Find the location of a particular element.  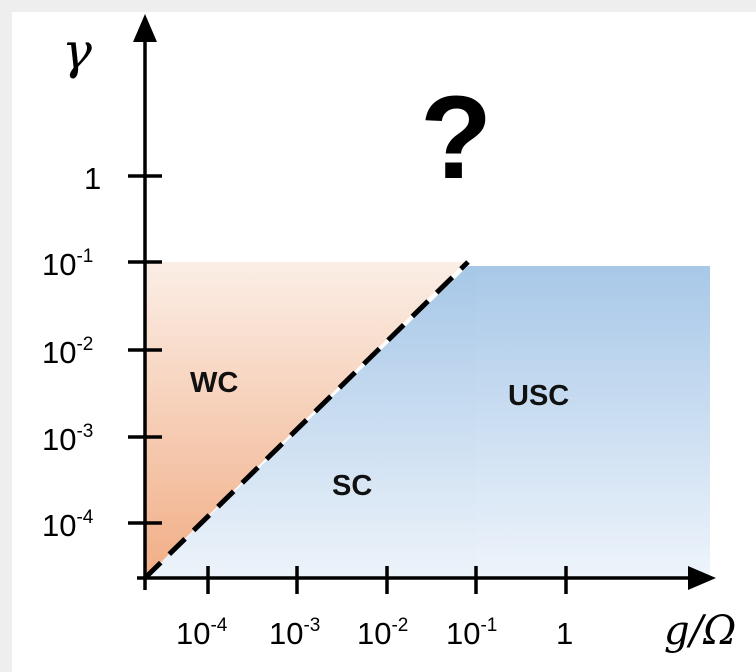

y-tick-label-10e-1: 10⁻¹ is located at coordinates (67, 264).